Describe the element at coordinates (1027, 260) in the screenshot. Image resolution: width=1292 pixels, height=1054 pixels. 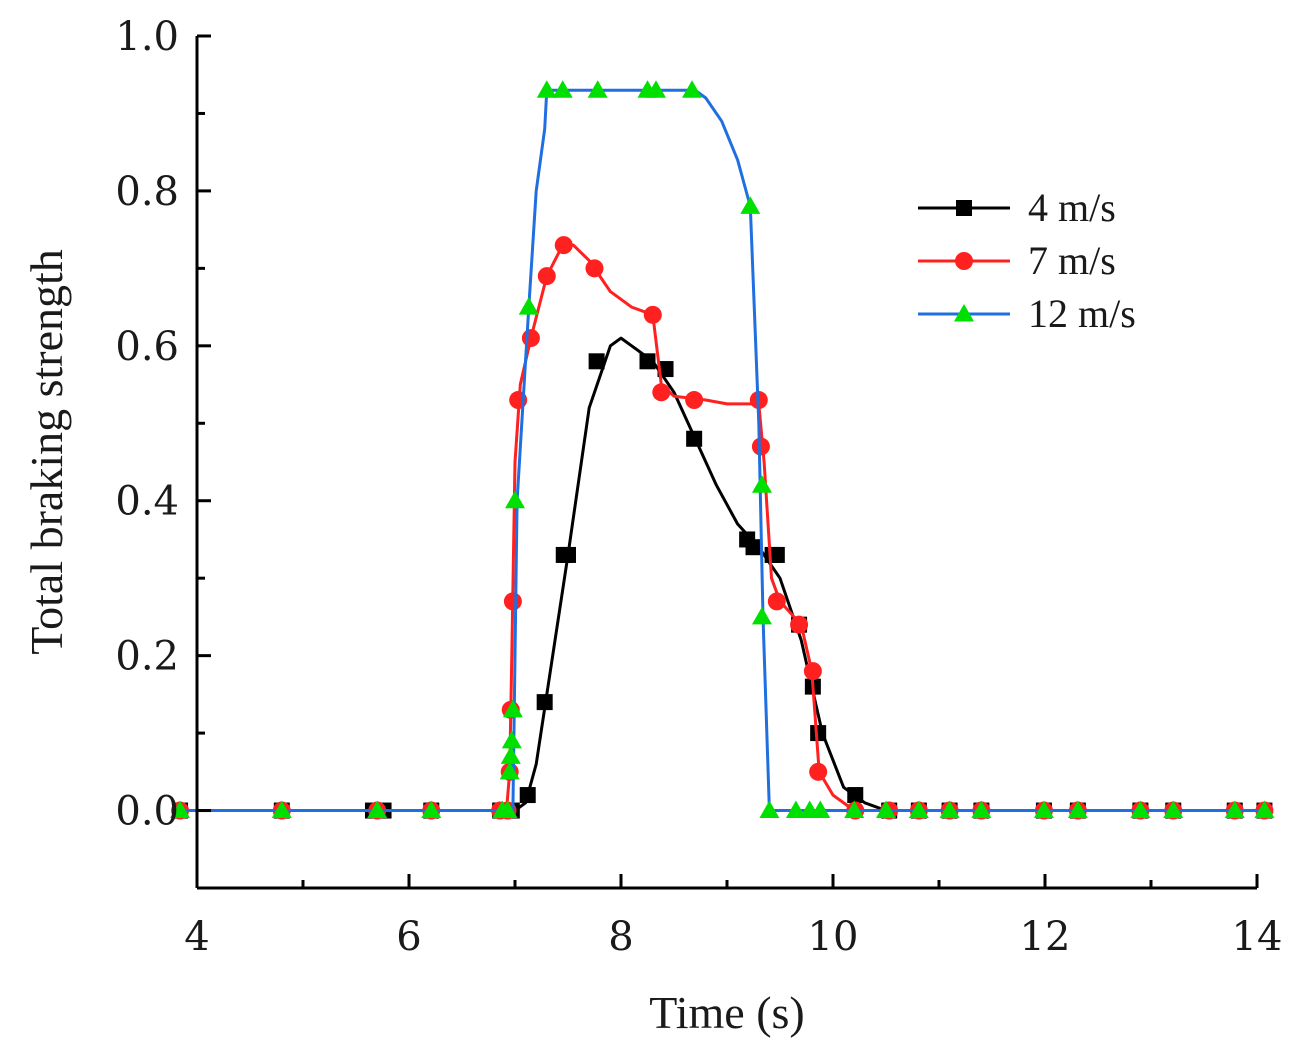
I see `legend: 4 m/s 7 m/s 12 m/s` at that location.